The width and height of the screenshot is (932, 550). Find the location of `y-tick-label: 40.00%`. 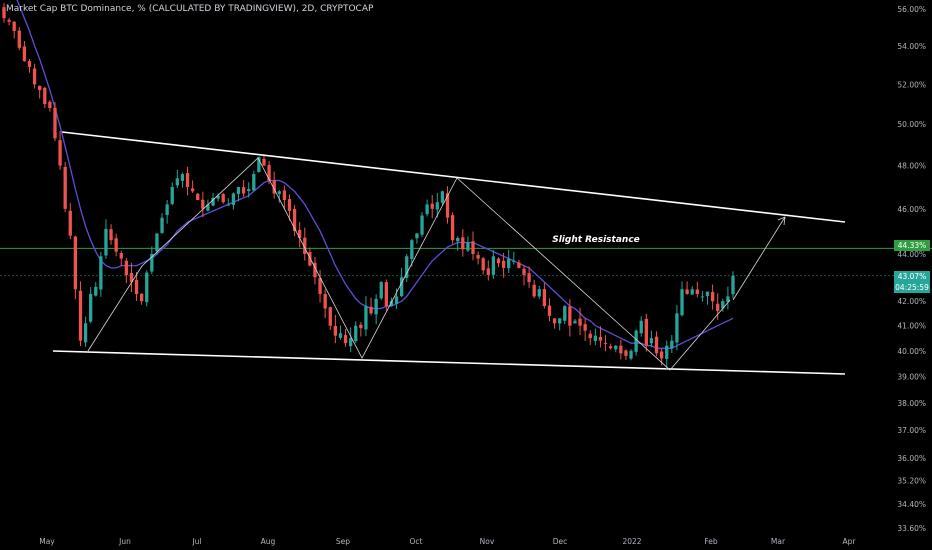

y-tick-label: 40.00% is located at coordinates (911, 351).